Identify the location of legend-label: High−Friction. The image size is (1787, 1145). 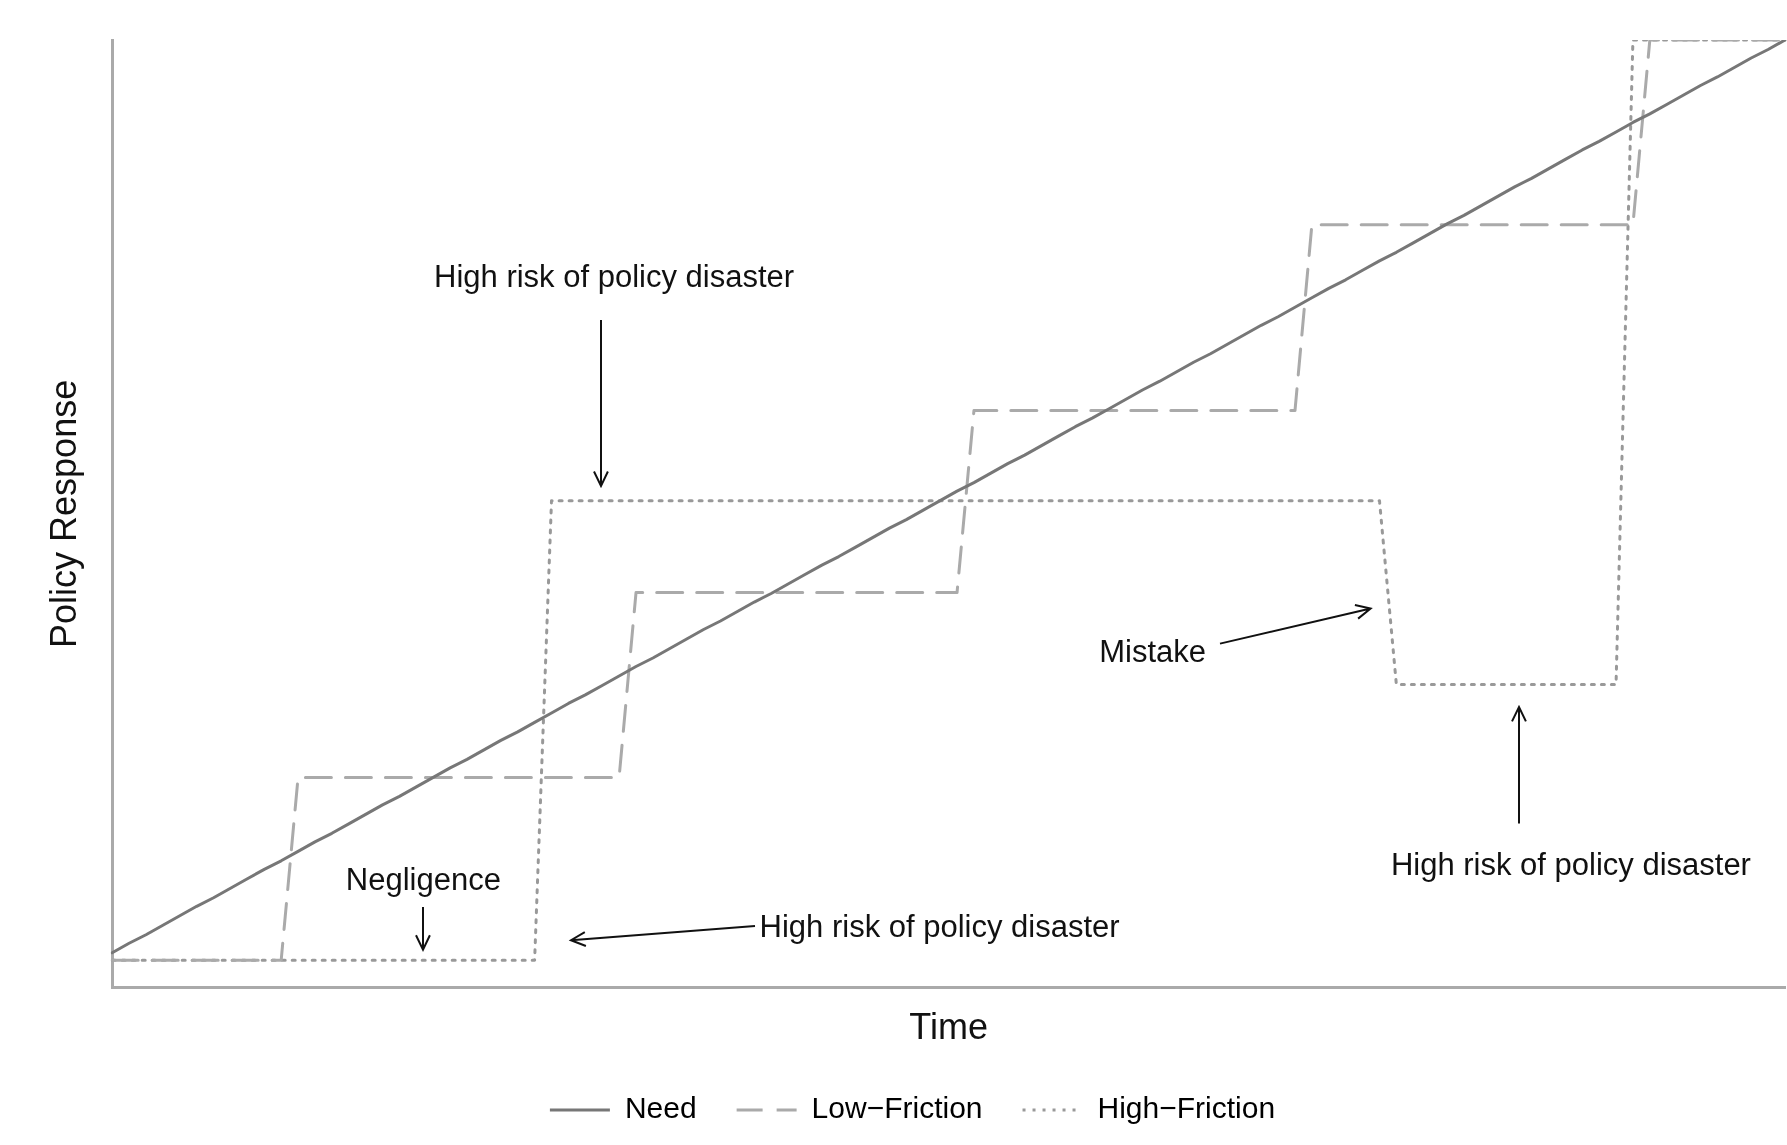
(1186, 1108).